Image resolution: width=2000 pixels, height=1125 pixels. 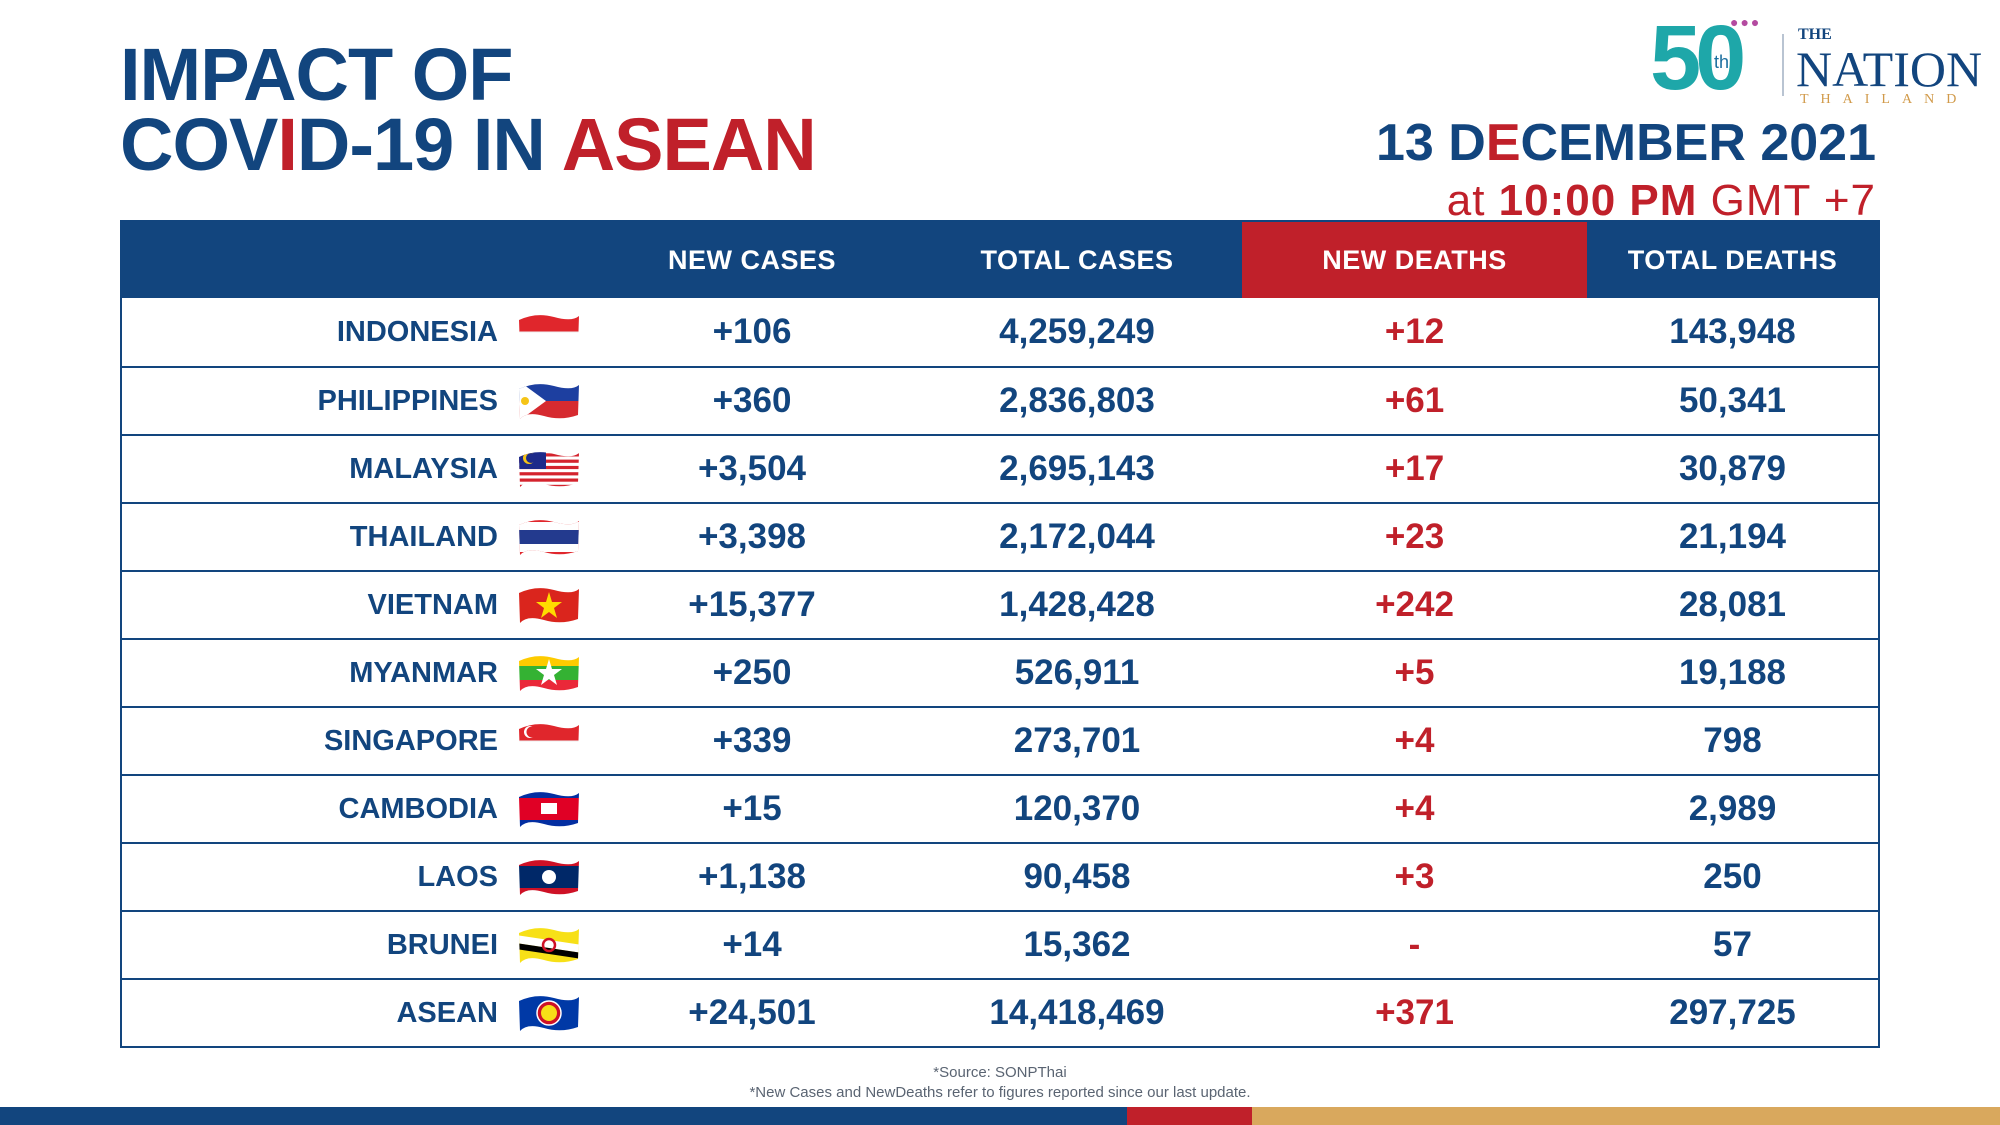 I want to click on total-deaths-cell: 143,948, so click(x=1732, y=331).